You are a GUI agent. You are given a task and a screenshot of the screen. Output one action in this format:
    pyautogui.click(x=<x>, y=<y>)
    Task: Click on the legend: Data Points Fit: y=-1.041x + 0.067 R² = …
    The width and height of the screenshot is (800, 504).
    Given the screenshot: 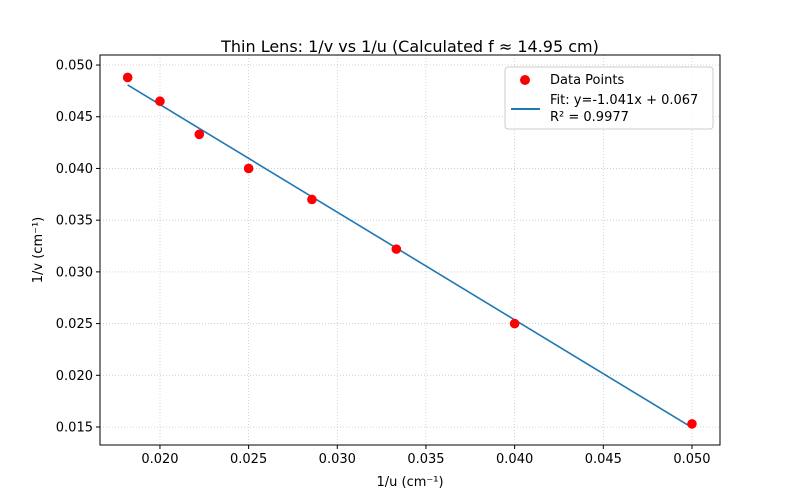 What is the action you would take?
    pyautogui.click(x=609, y=98)
    